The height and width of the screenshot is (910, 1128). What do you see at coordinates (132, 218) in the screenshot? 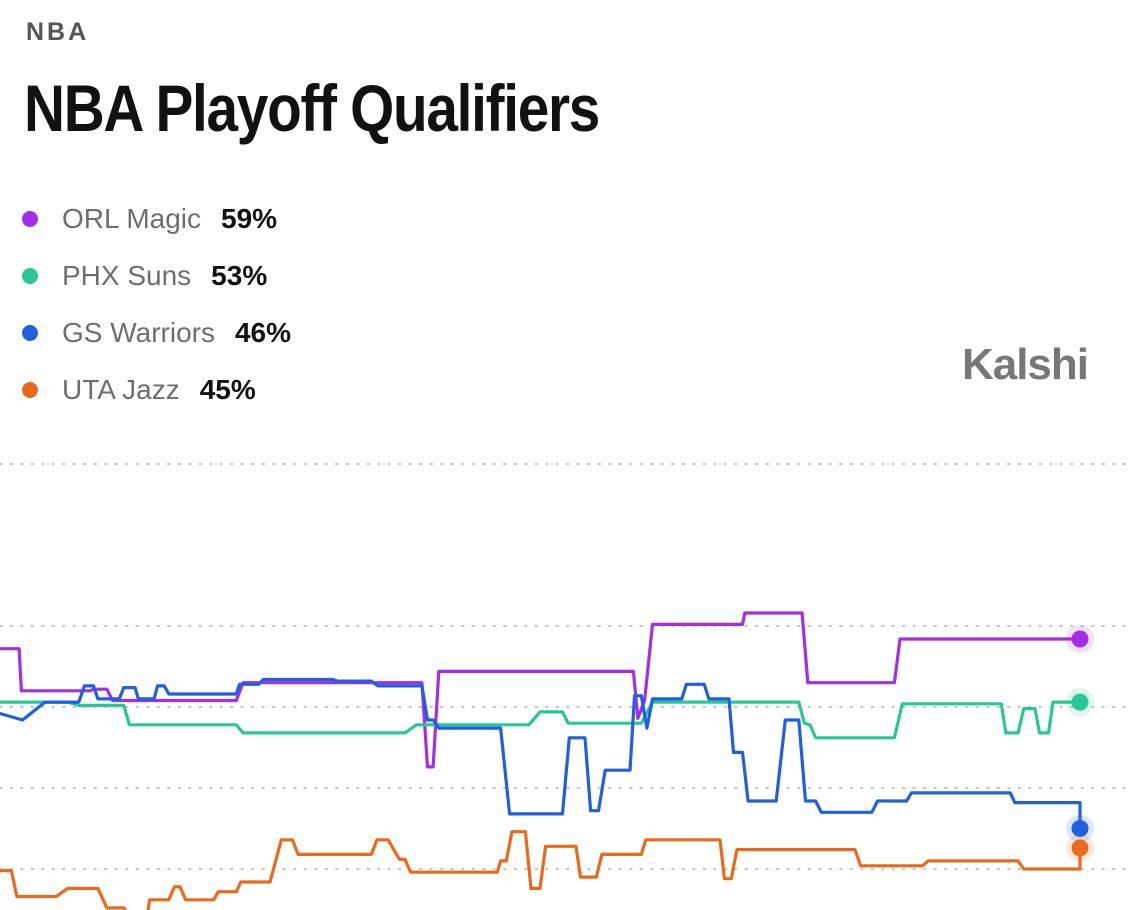
I see `legend-name-orl: ORL Magic` at bounding box center [132, 218].